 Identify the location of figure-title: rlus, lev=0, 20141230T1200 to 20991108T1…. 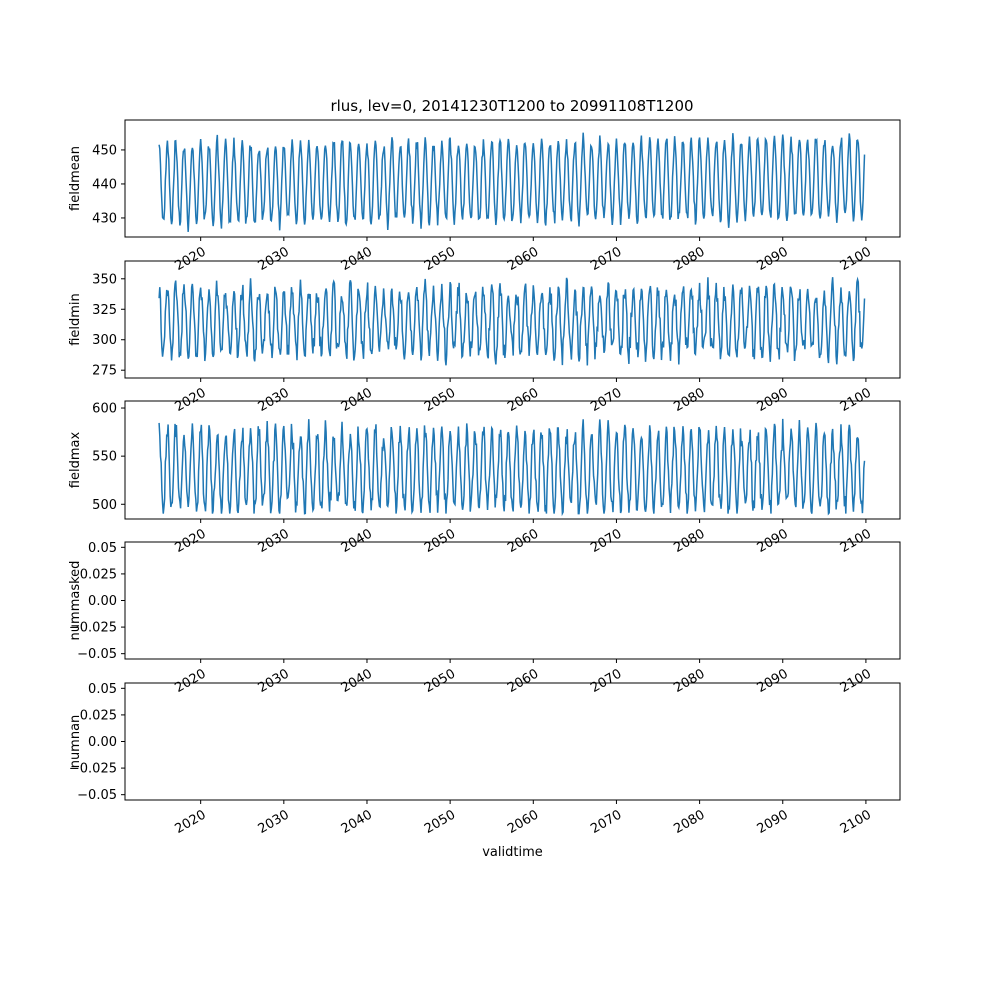
(511, 106).